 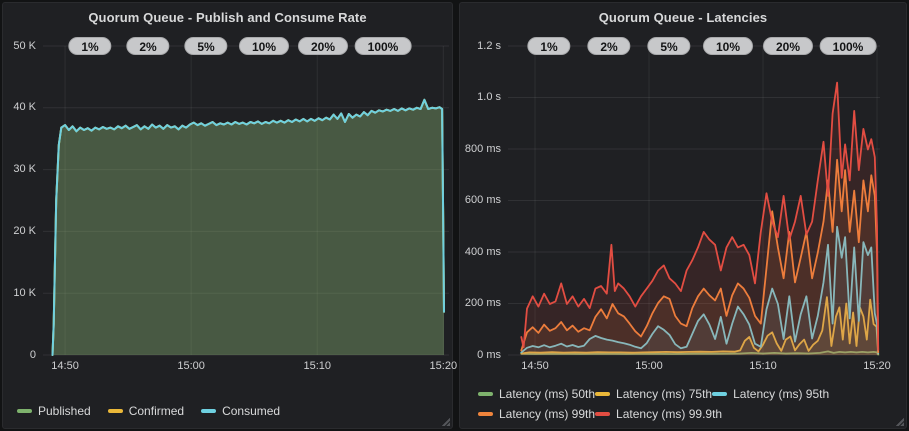 What do you see at coordinates (24, 107) in the screenshot?
I see `y-axis-tick-label: 40 K` at bounding box center [24, 107].